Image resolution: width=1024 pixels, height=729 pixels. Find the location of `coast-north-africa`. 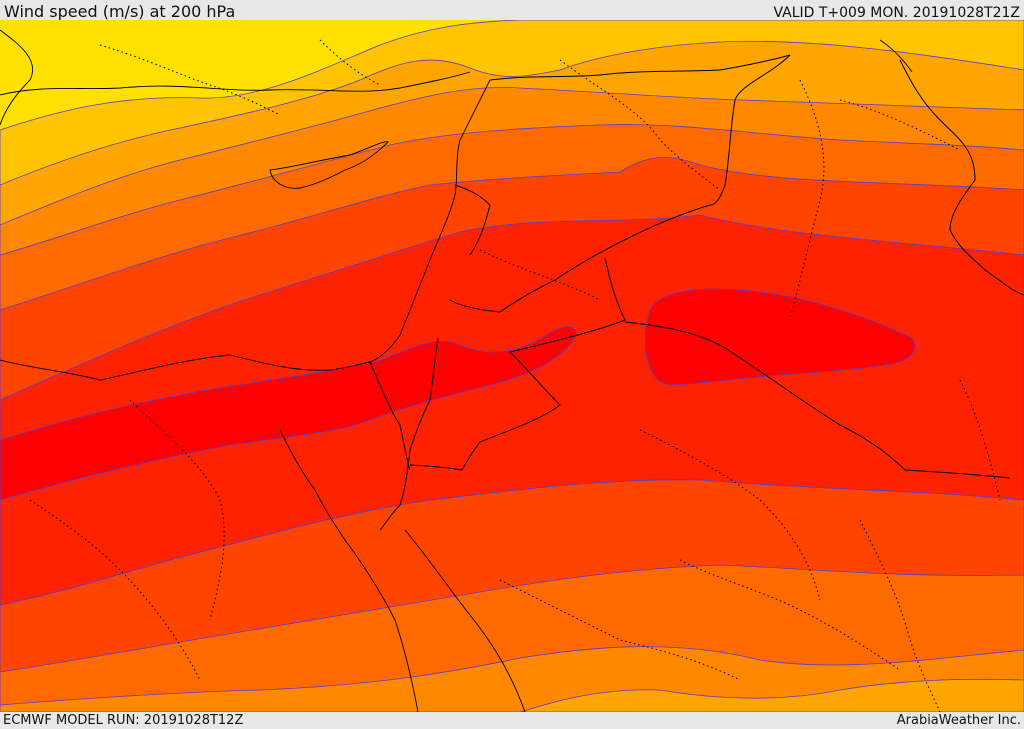

coast-north-africa is located at coordinates (185, 367).